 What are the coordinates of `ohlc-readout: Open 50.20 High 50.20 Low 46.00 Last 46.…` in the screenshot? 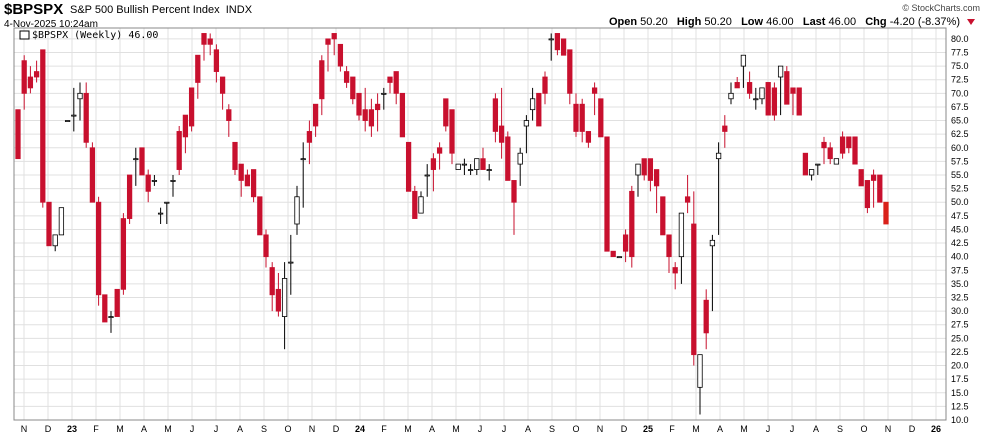 It's located at (784, 22).